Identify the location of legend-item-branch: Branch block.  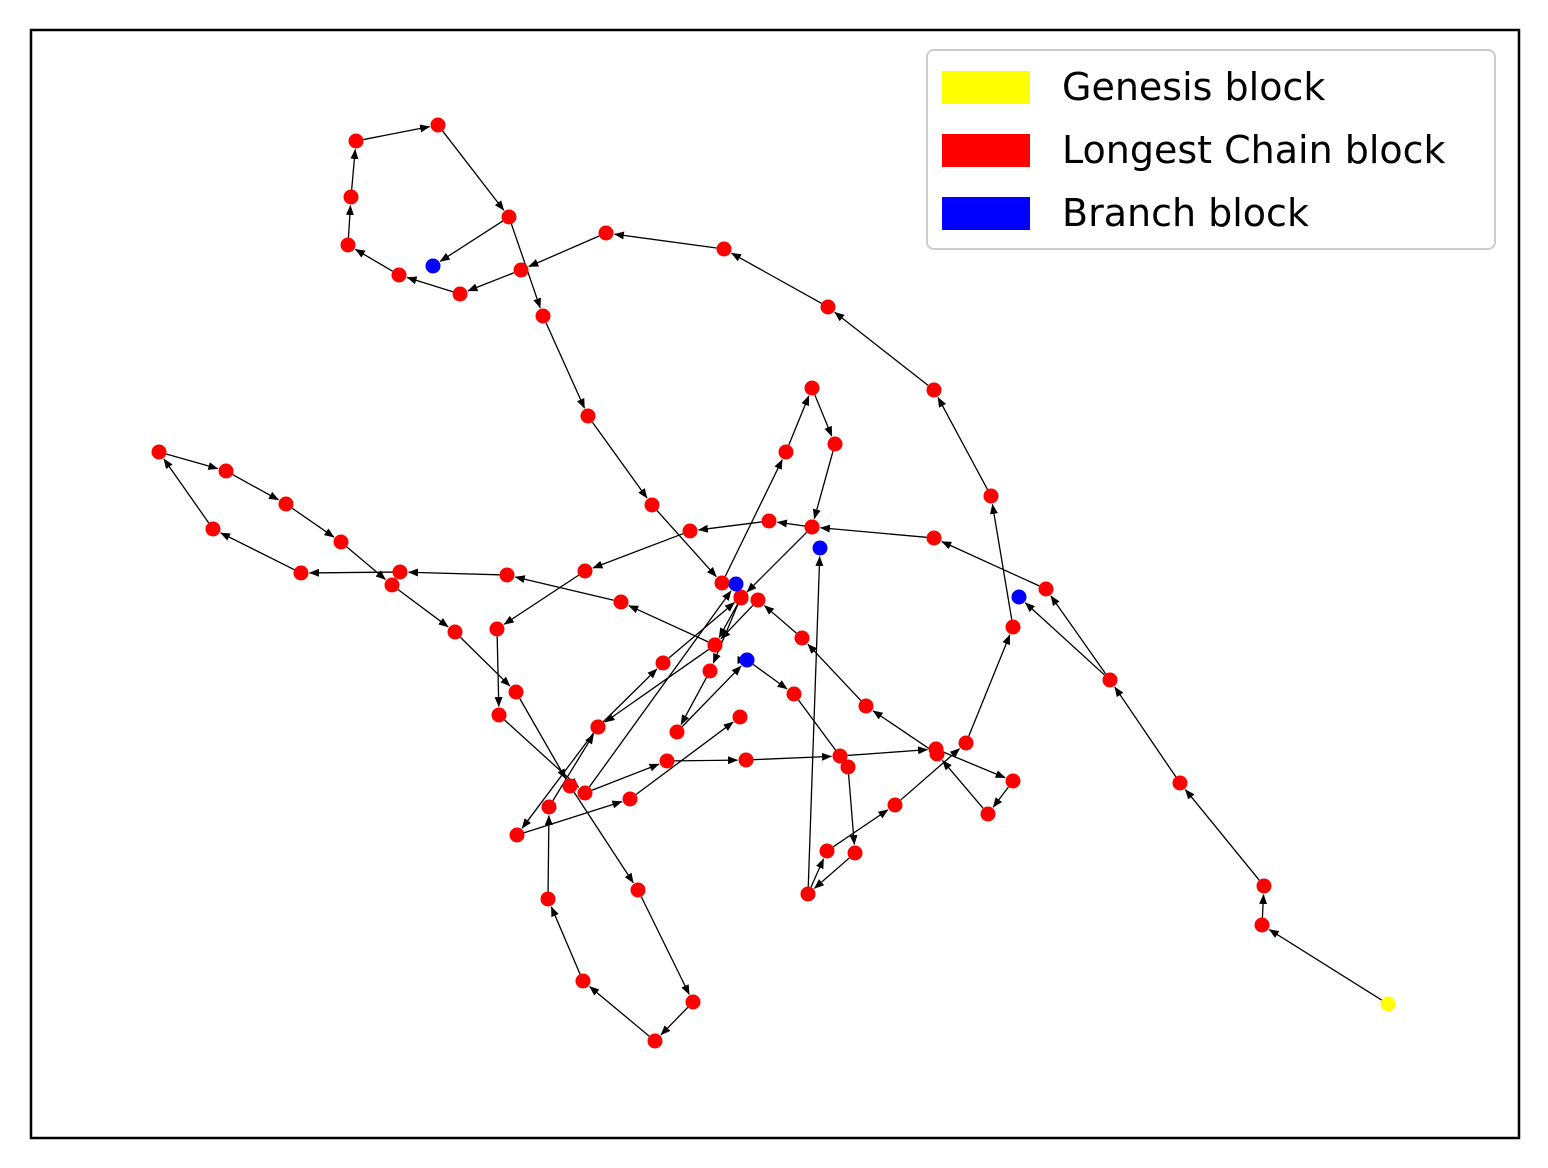
(1125, 213).